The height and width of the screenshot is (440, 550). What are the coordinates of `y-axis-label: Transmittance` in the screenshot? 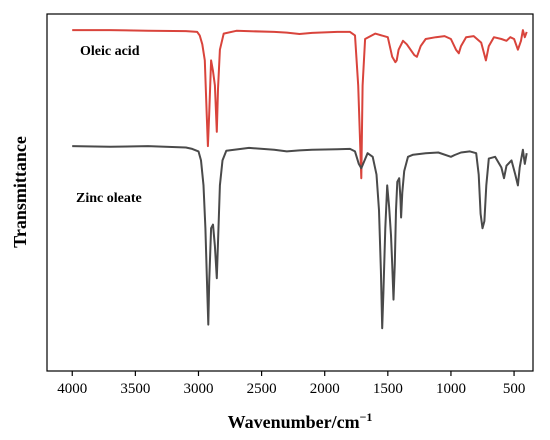 It's located at (20, 192).